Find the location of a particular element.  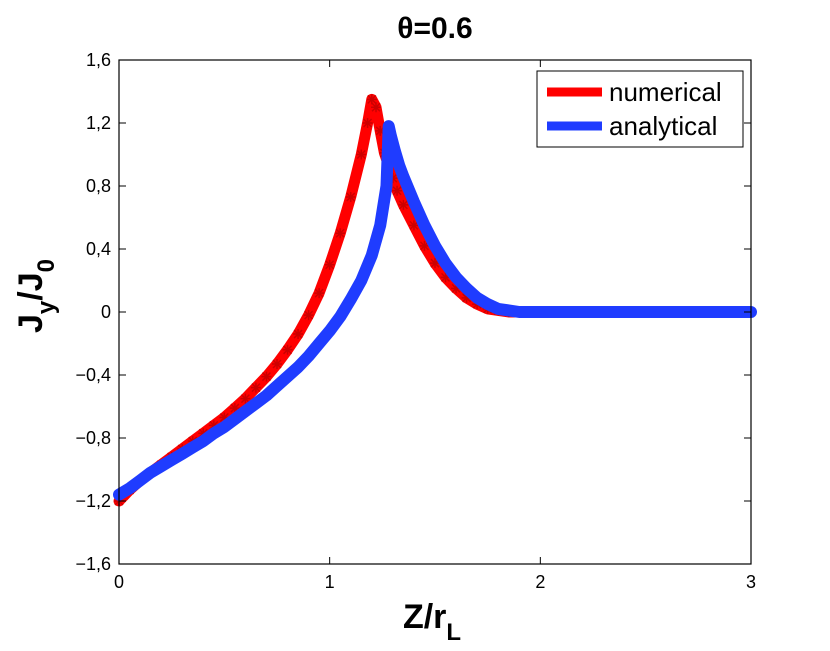

x-axis-label: Z/rL is located at coordinates (432, 622).